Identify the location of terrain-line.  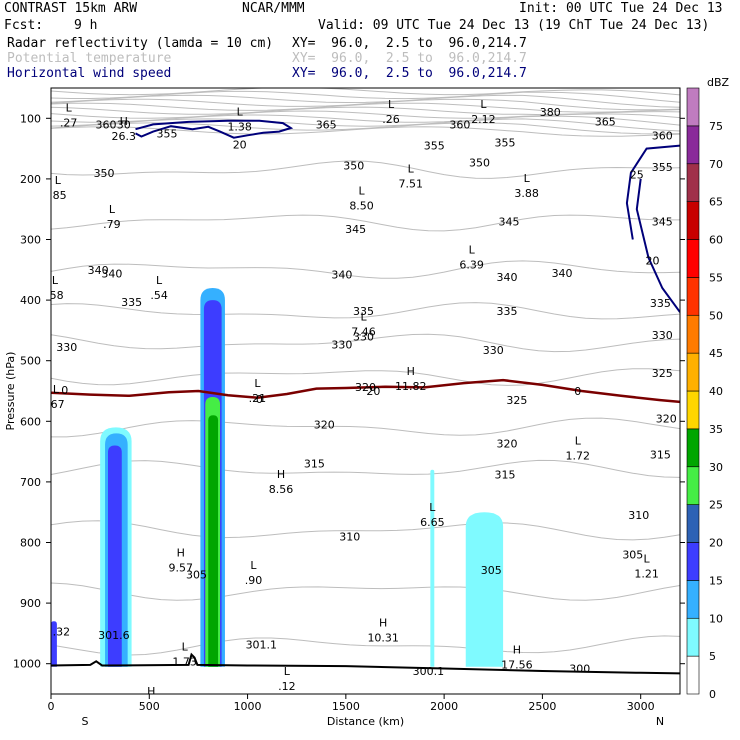
(365, 663).